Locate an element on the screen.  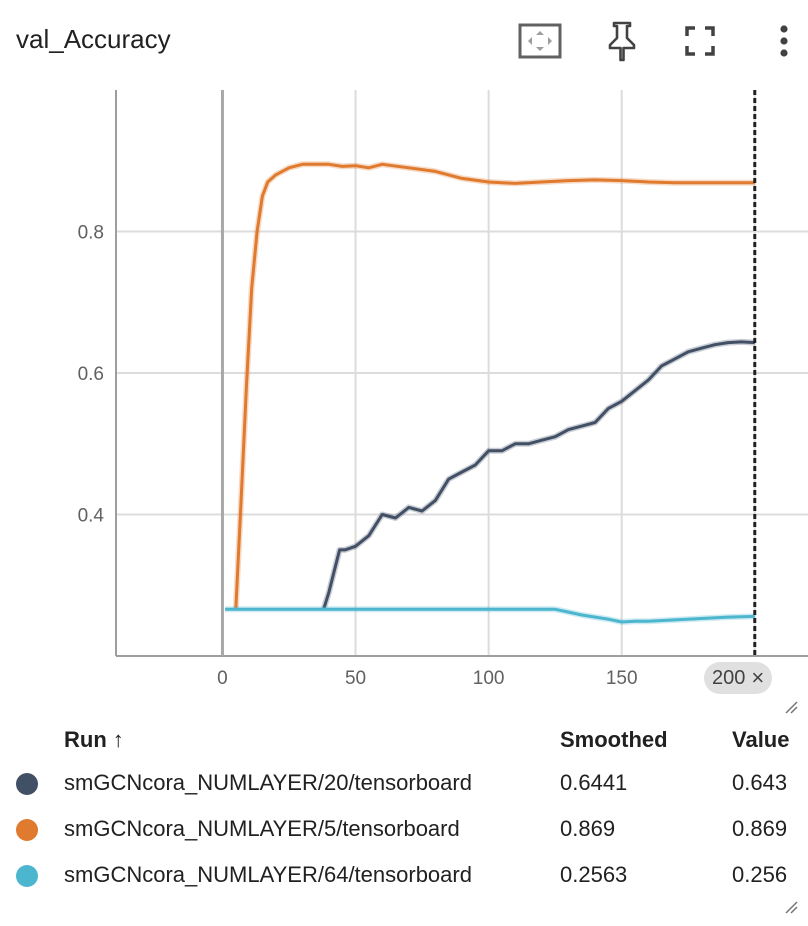
run-column-header: Run ↑ is located at coordinates (312, 740).